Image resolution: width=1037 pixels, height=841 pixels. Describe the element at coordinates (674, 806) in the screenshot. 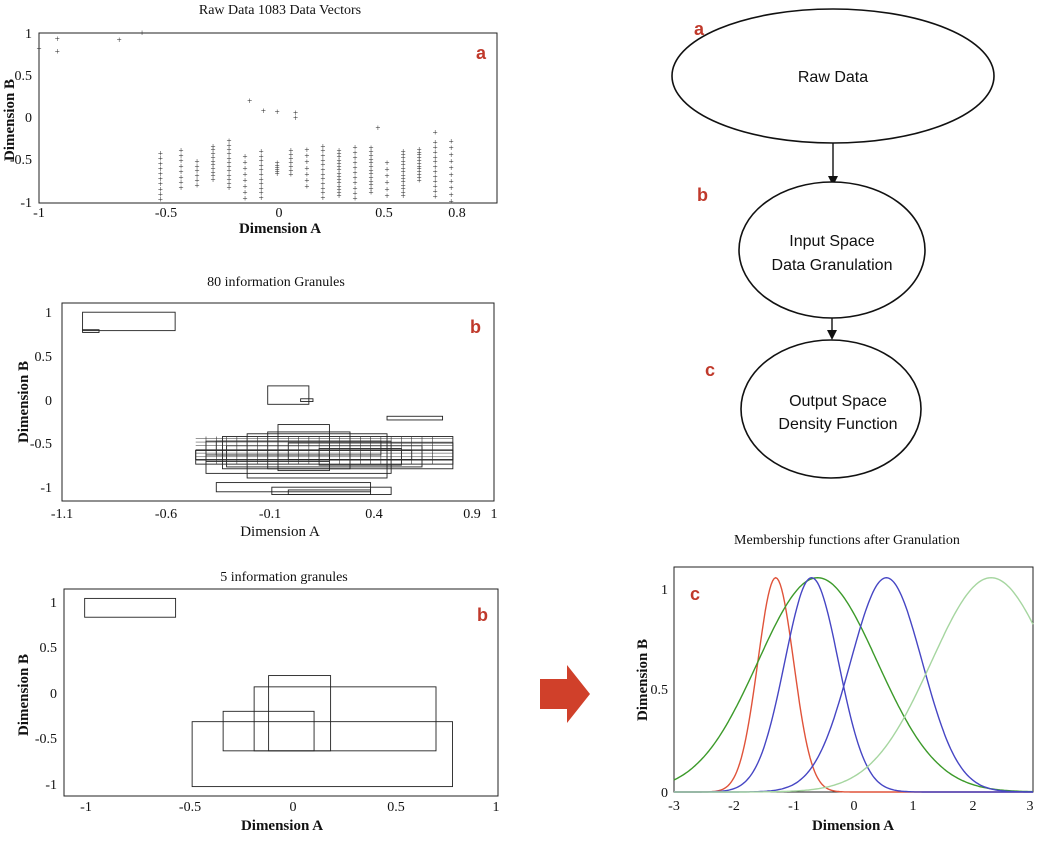

I see `membership-xtick: -3` at that location.